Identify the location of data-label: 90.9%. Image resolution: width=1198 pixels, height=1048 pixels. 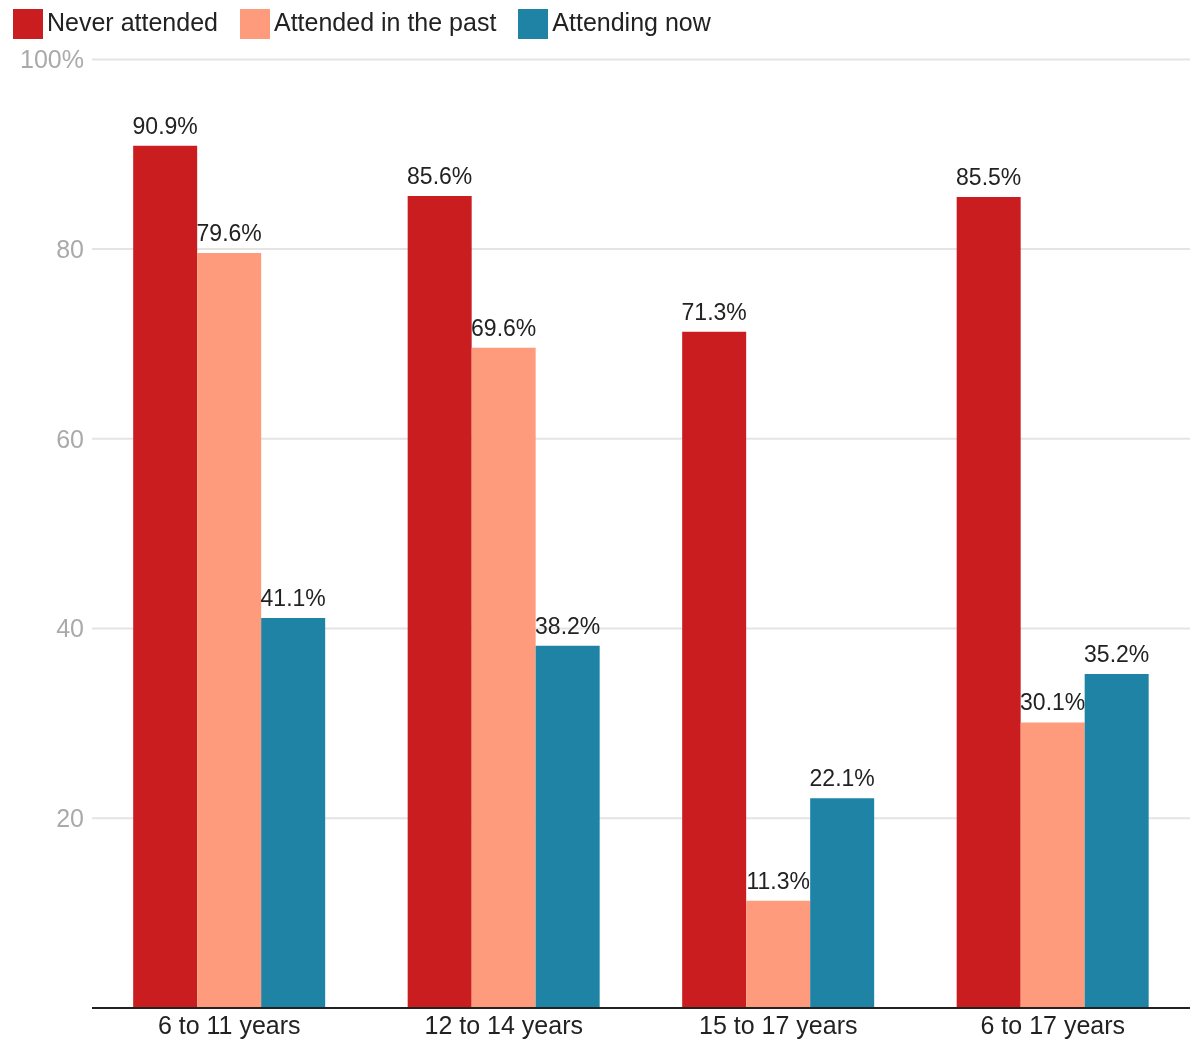
(165, 125).